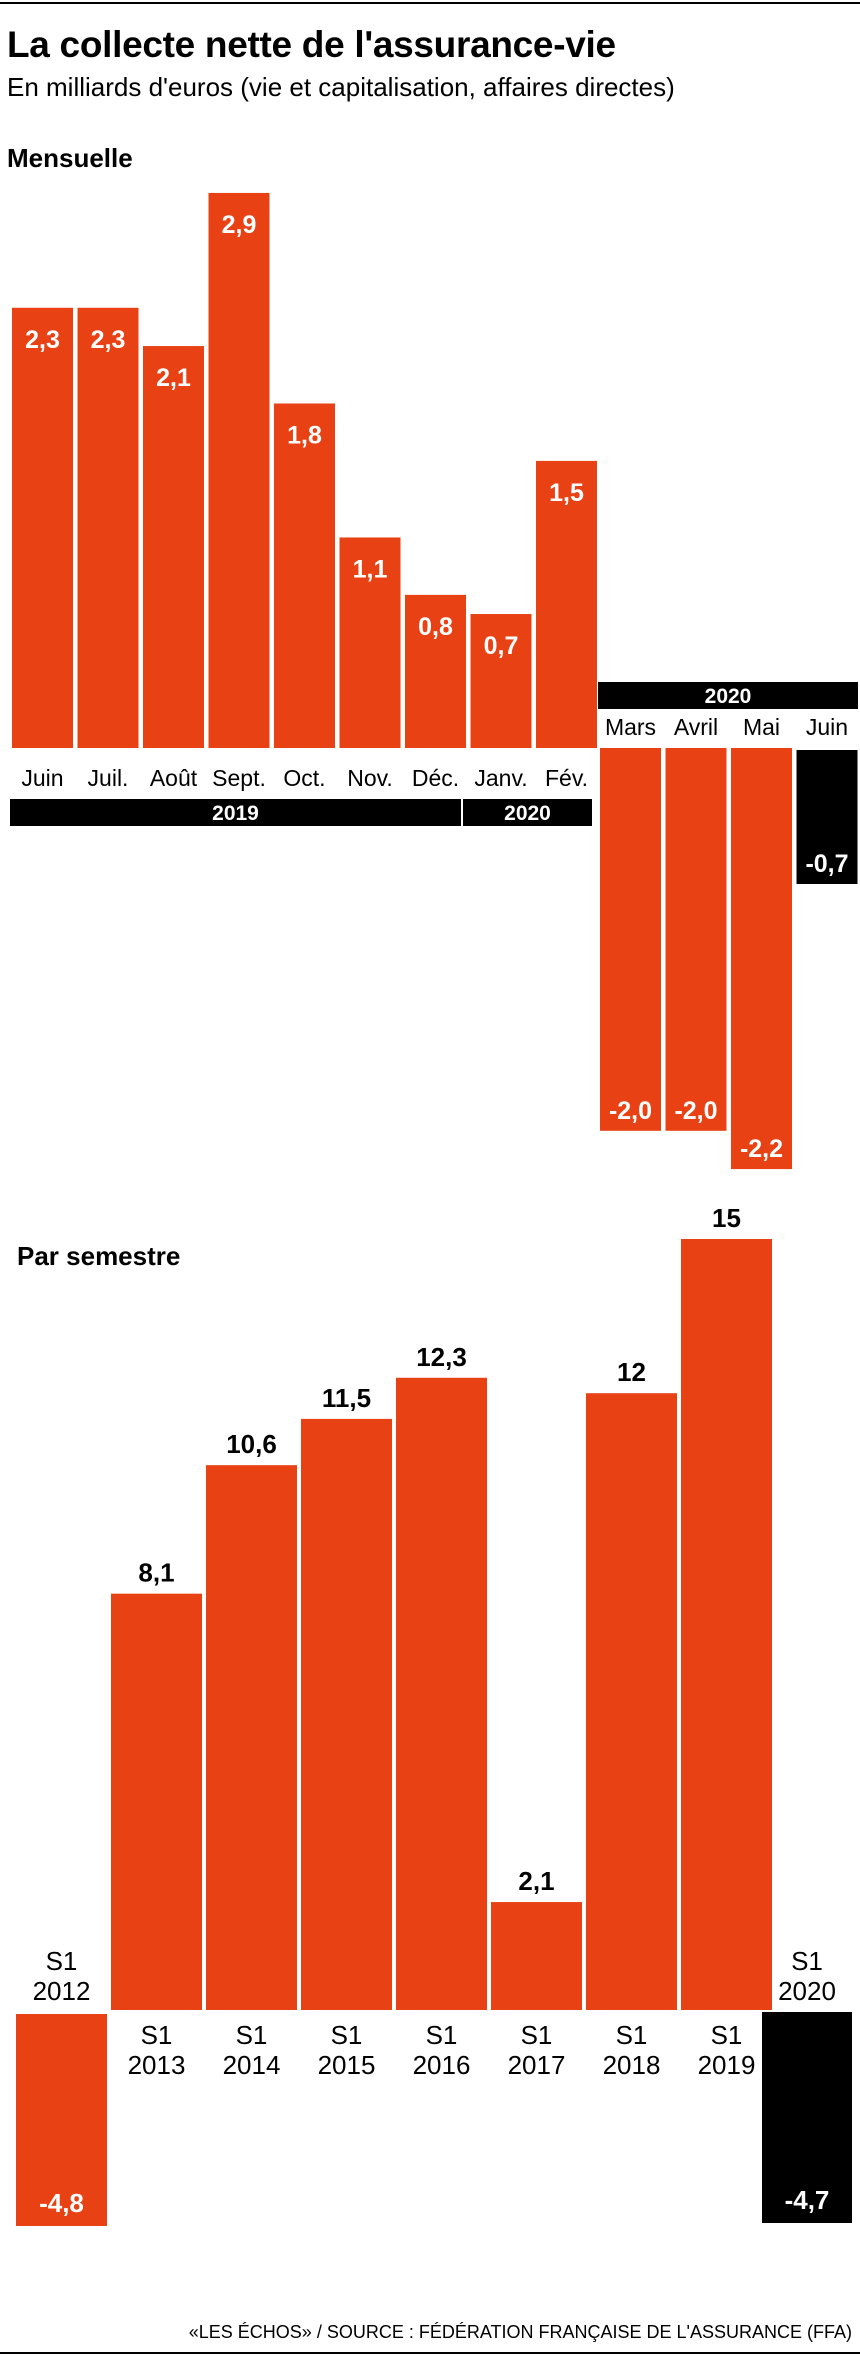 The image size is (860, 2356). What do you see at coordinates (239, 778) in the screenshot?
I see `monthly-category-label: Sept.` at bounding box center [239, 778].